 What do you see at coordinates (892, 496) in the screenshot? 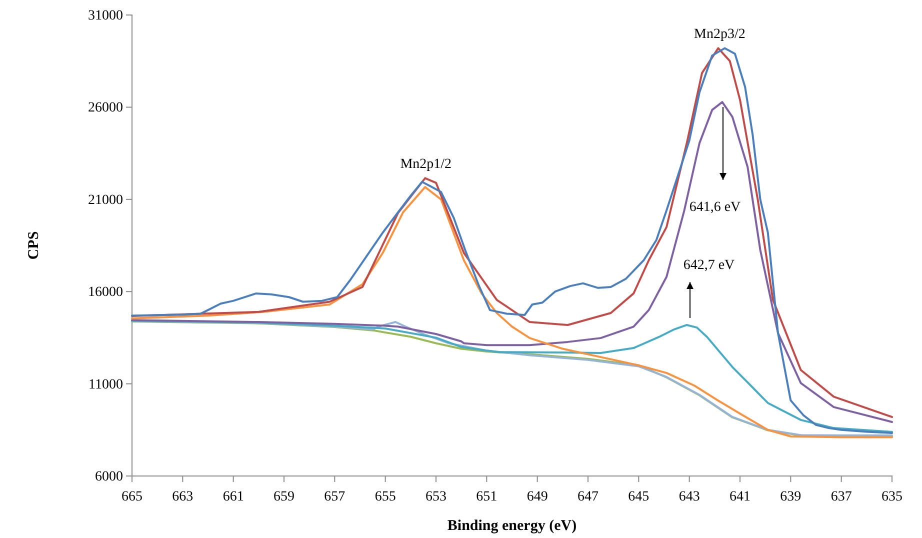
I see `x-tick-label: 635` at bounding box center [892, 496].